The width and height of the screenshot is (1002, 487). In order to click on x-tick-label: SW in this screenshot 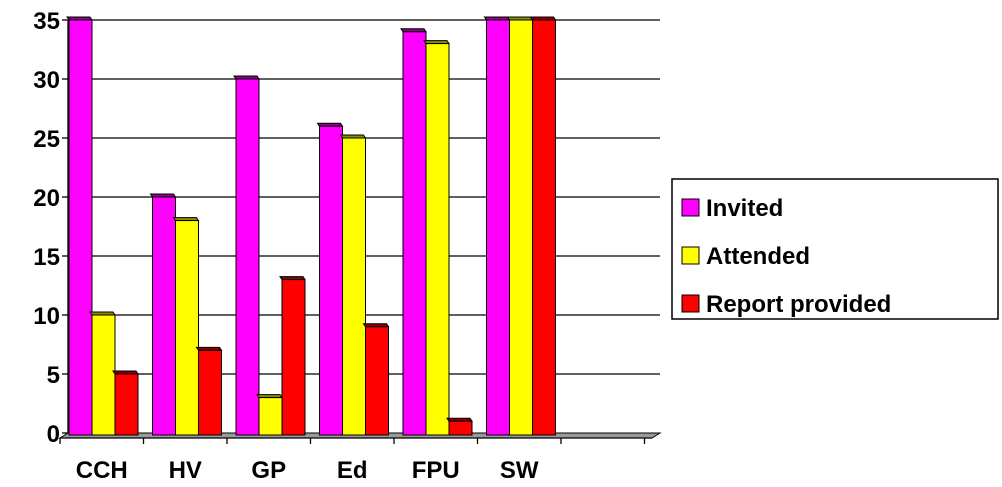, I will do `click(519, 470)`.